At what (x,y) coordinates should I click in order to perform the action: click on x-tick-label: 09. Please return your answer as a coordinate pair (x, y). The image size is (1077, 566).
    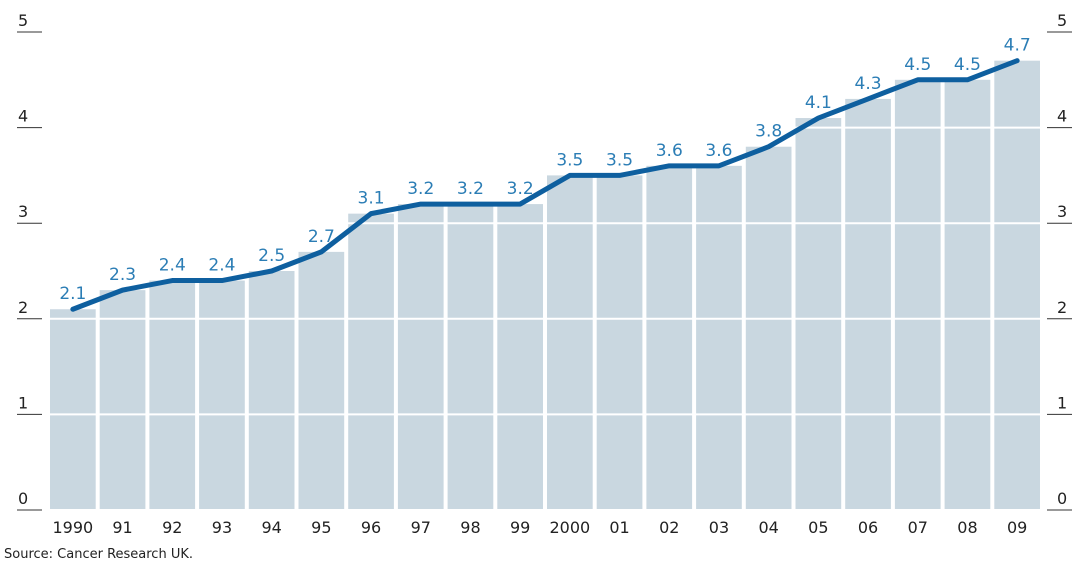
    Looking at the image, I should click on (1017, 527).